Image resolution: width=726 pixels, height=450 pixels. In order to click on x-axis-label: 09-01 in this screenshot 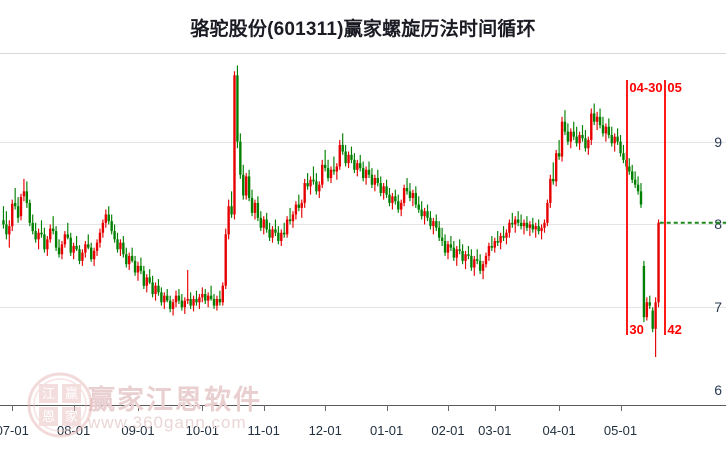, I will do `click(138, 430)`.